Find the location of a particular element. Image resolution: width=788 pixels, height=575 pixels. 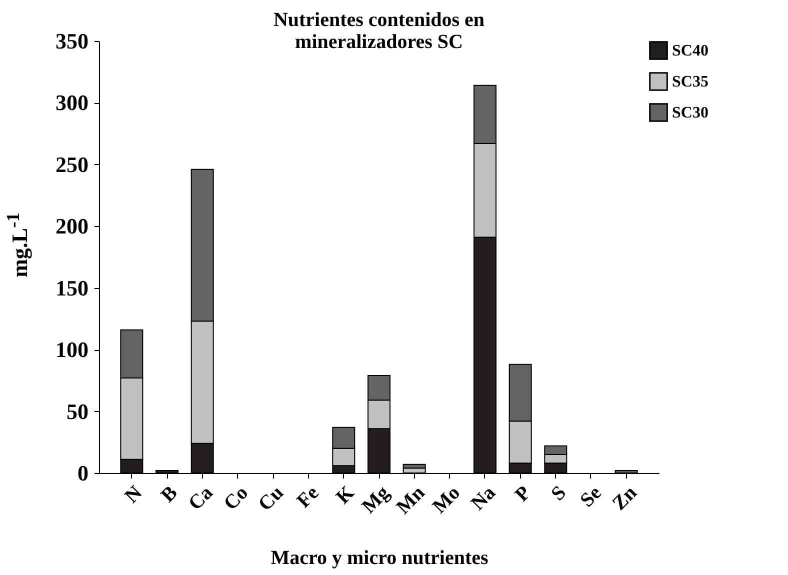

x-tick-label: Na is located at coordinates (483, 498).